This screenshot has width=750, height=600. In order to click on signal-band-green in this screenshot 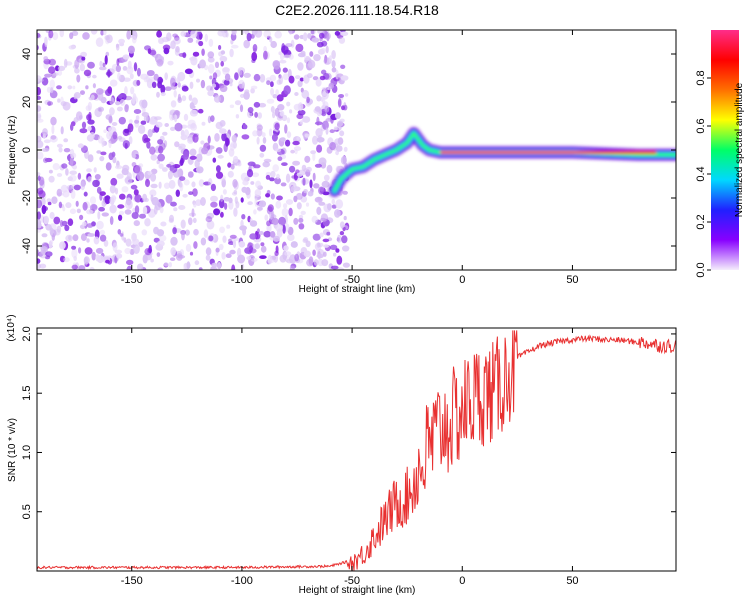, I will do `click(504, 162)`.